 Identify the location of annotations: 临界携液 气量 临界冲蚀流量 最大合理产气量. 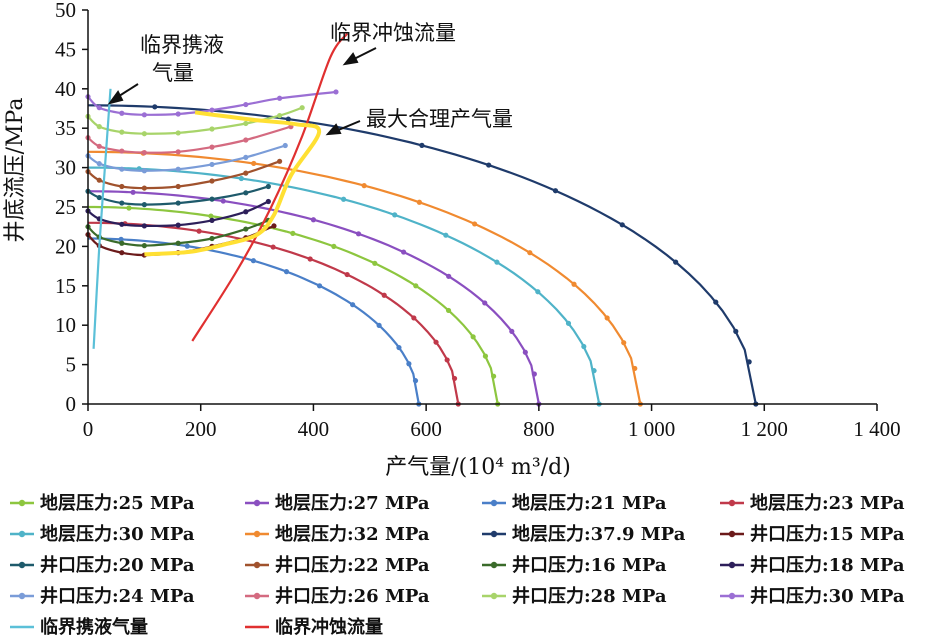
(310, 78).